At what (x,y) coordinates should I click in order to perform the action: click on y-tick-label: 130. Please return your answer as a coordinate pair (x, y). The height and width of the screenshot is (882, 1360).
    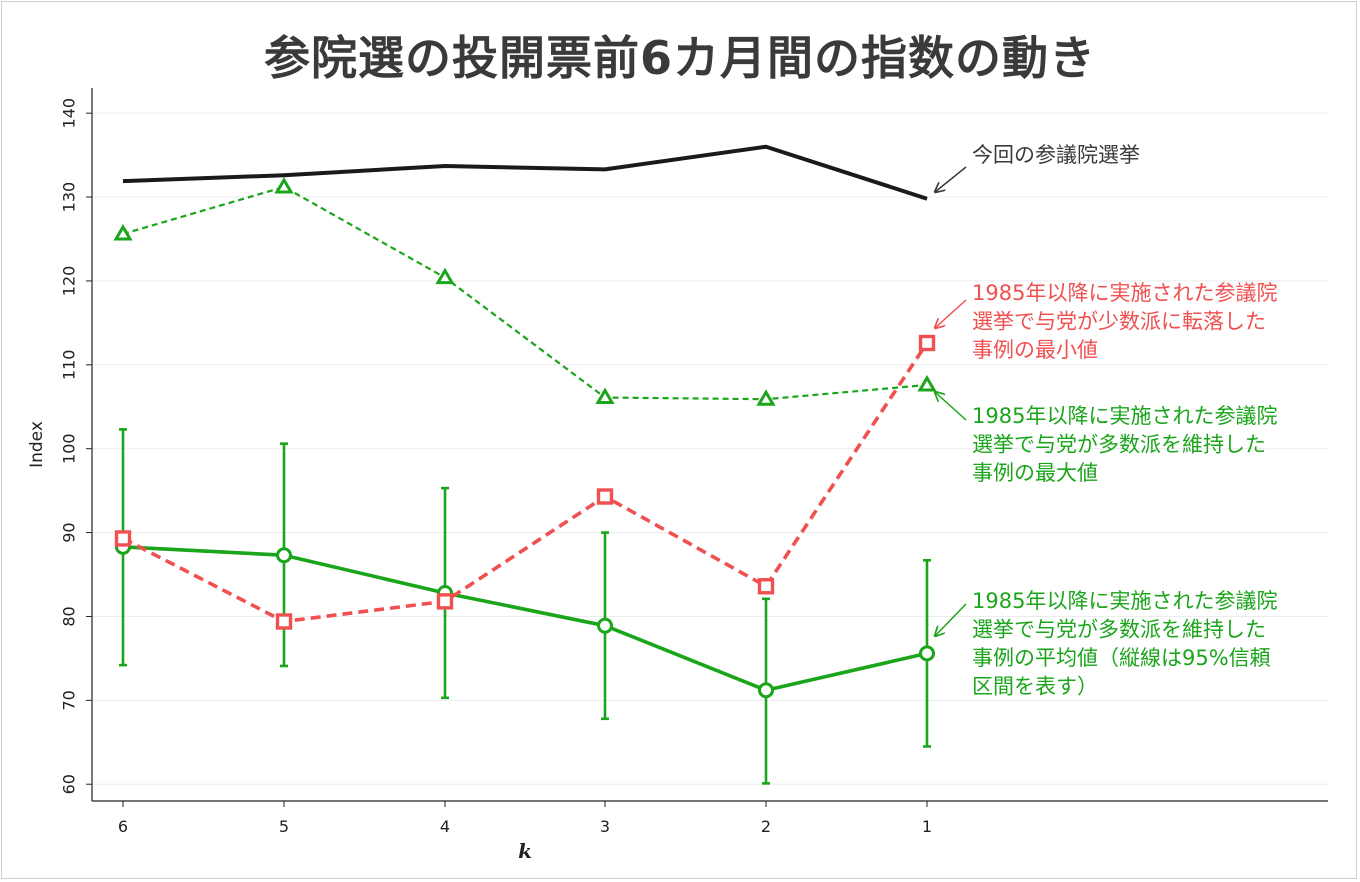
    Looking at the image, I should click on (69, 197).